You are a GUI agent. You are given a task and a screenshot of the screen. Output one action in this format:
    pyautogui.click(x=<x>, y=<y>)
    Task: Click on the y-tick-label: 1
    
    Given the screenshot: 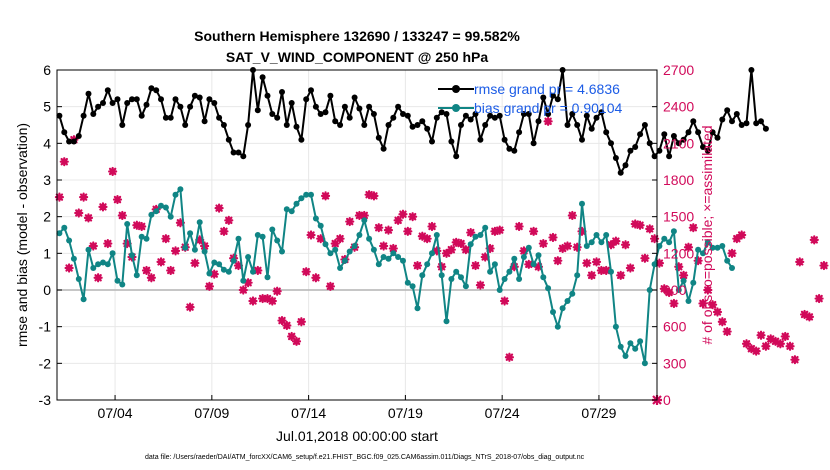 What is the action you would take?
    pyautogui.click(x=47, y=253)
    